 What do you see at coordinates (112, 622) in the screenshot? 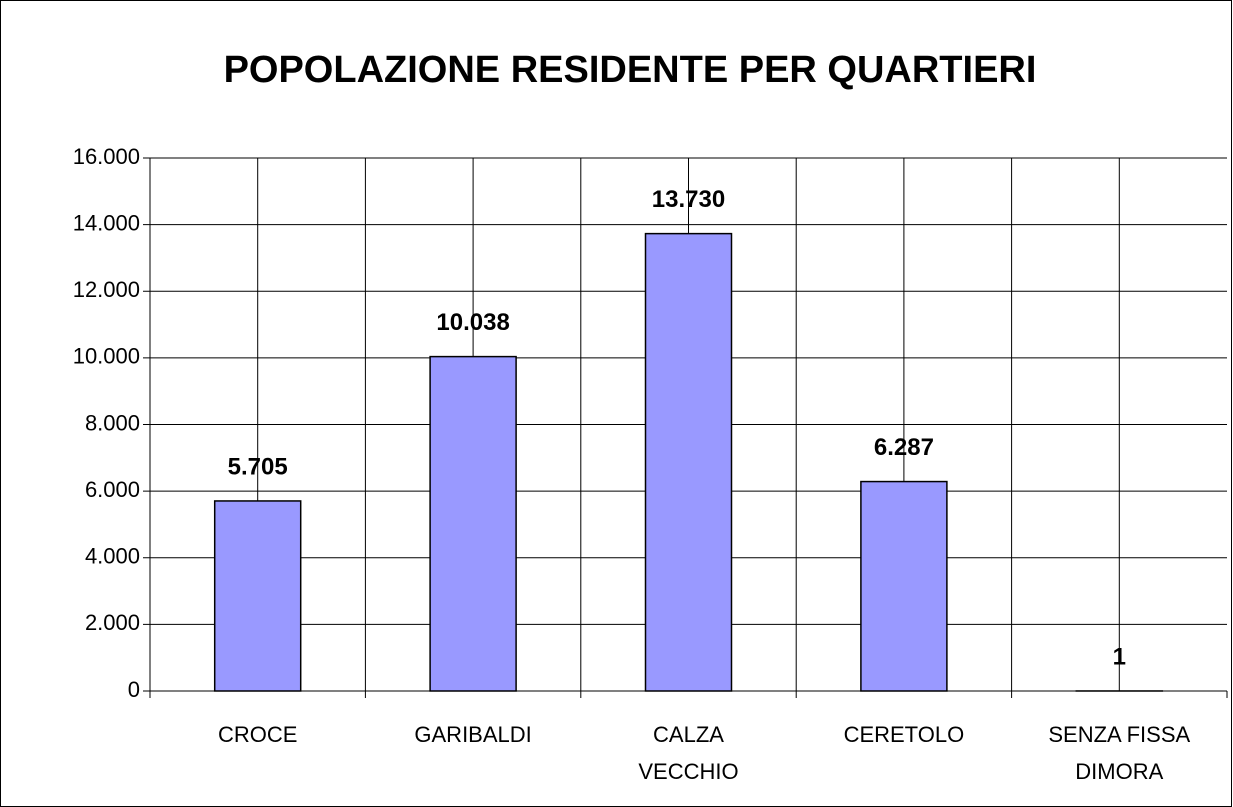
I see `y-tick-label: 2.000` at bounding box center [112, 622].